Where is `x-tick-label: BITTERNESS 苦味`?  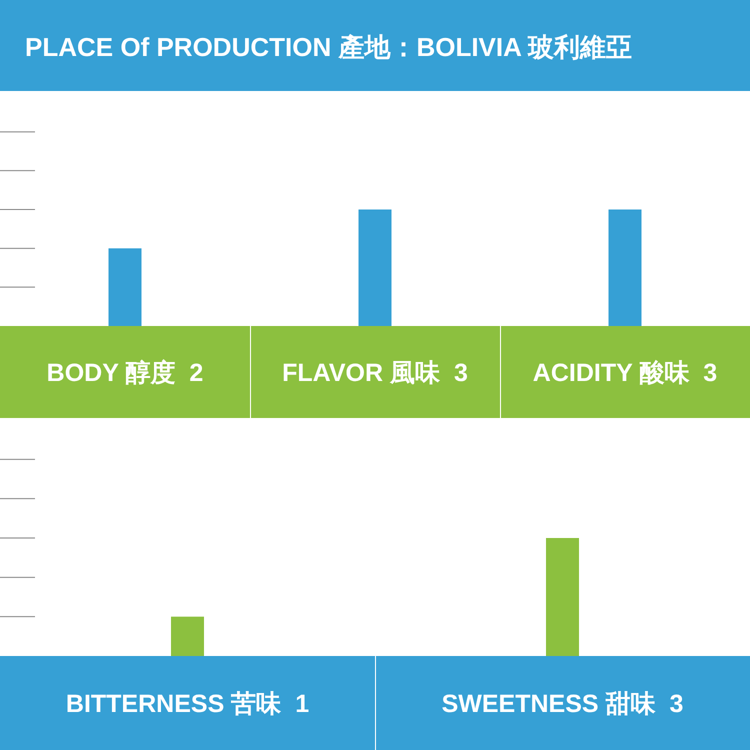 x-tick-label: BITTERNESS 苦味 is located at coordinates (174, 704).